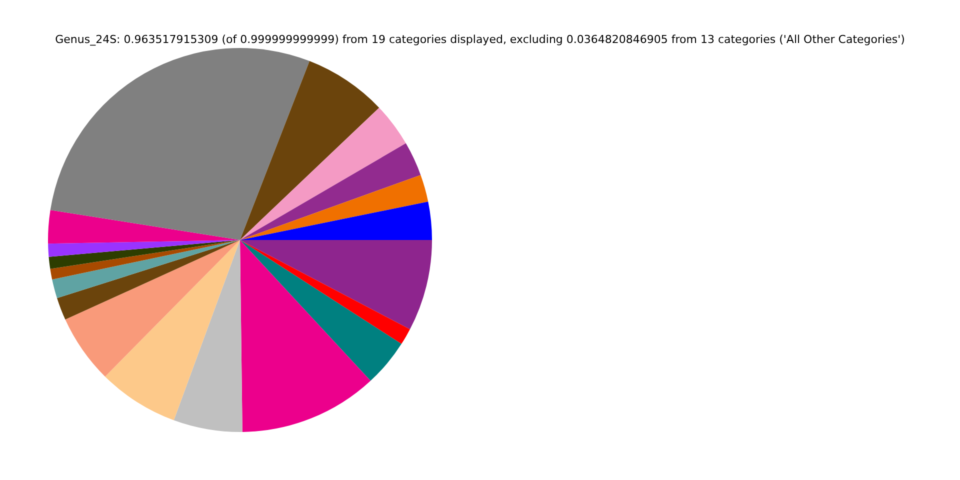  I want to click on text: Genus_24S: 0.963517915309 (of 0.999999999999) from 19 categories displayed, excluding 0.0364820846905 from 13 categories ('All Other Categories'), so click(480, 39).